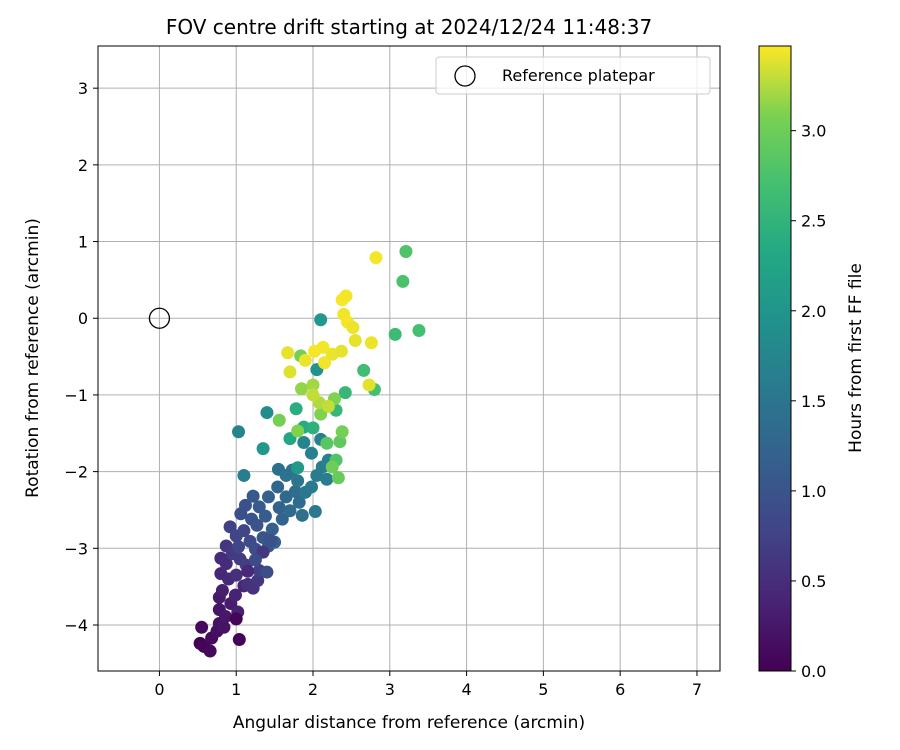 Image resolution: width=900 pixels, height=750 pixels. I want to click on colorbar-tick-label: 0.0, so click(813, 671).